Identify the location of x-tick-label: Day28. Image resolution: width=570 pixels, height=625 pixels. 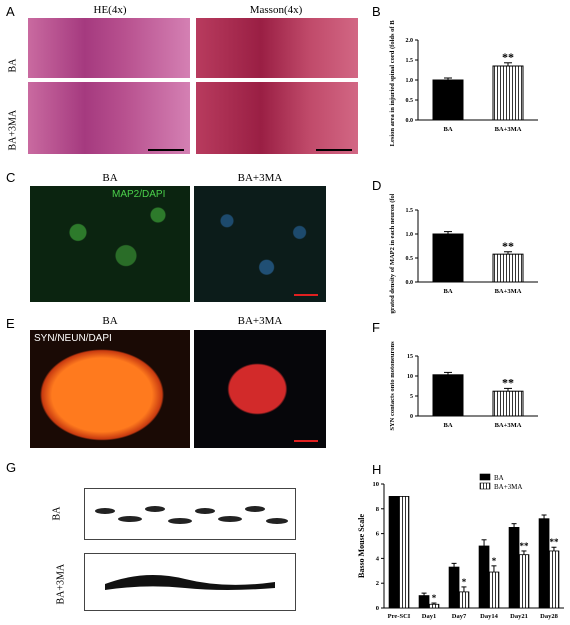
(549, 616).